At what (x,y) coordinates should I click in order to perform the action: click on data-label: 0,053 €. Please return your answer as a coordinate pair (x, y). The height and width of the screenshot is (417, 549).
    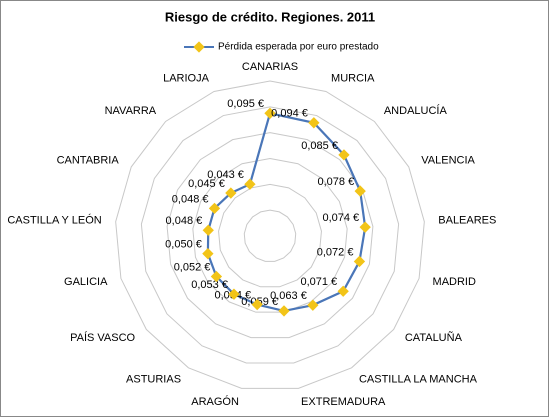
    Looking at the image, I should click on (209, 285).